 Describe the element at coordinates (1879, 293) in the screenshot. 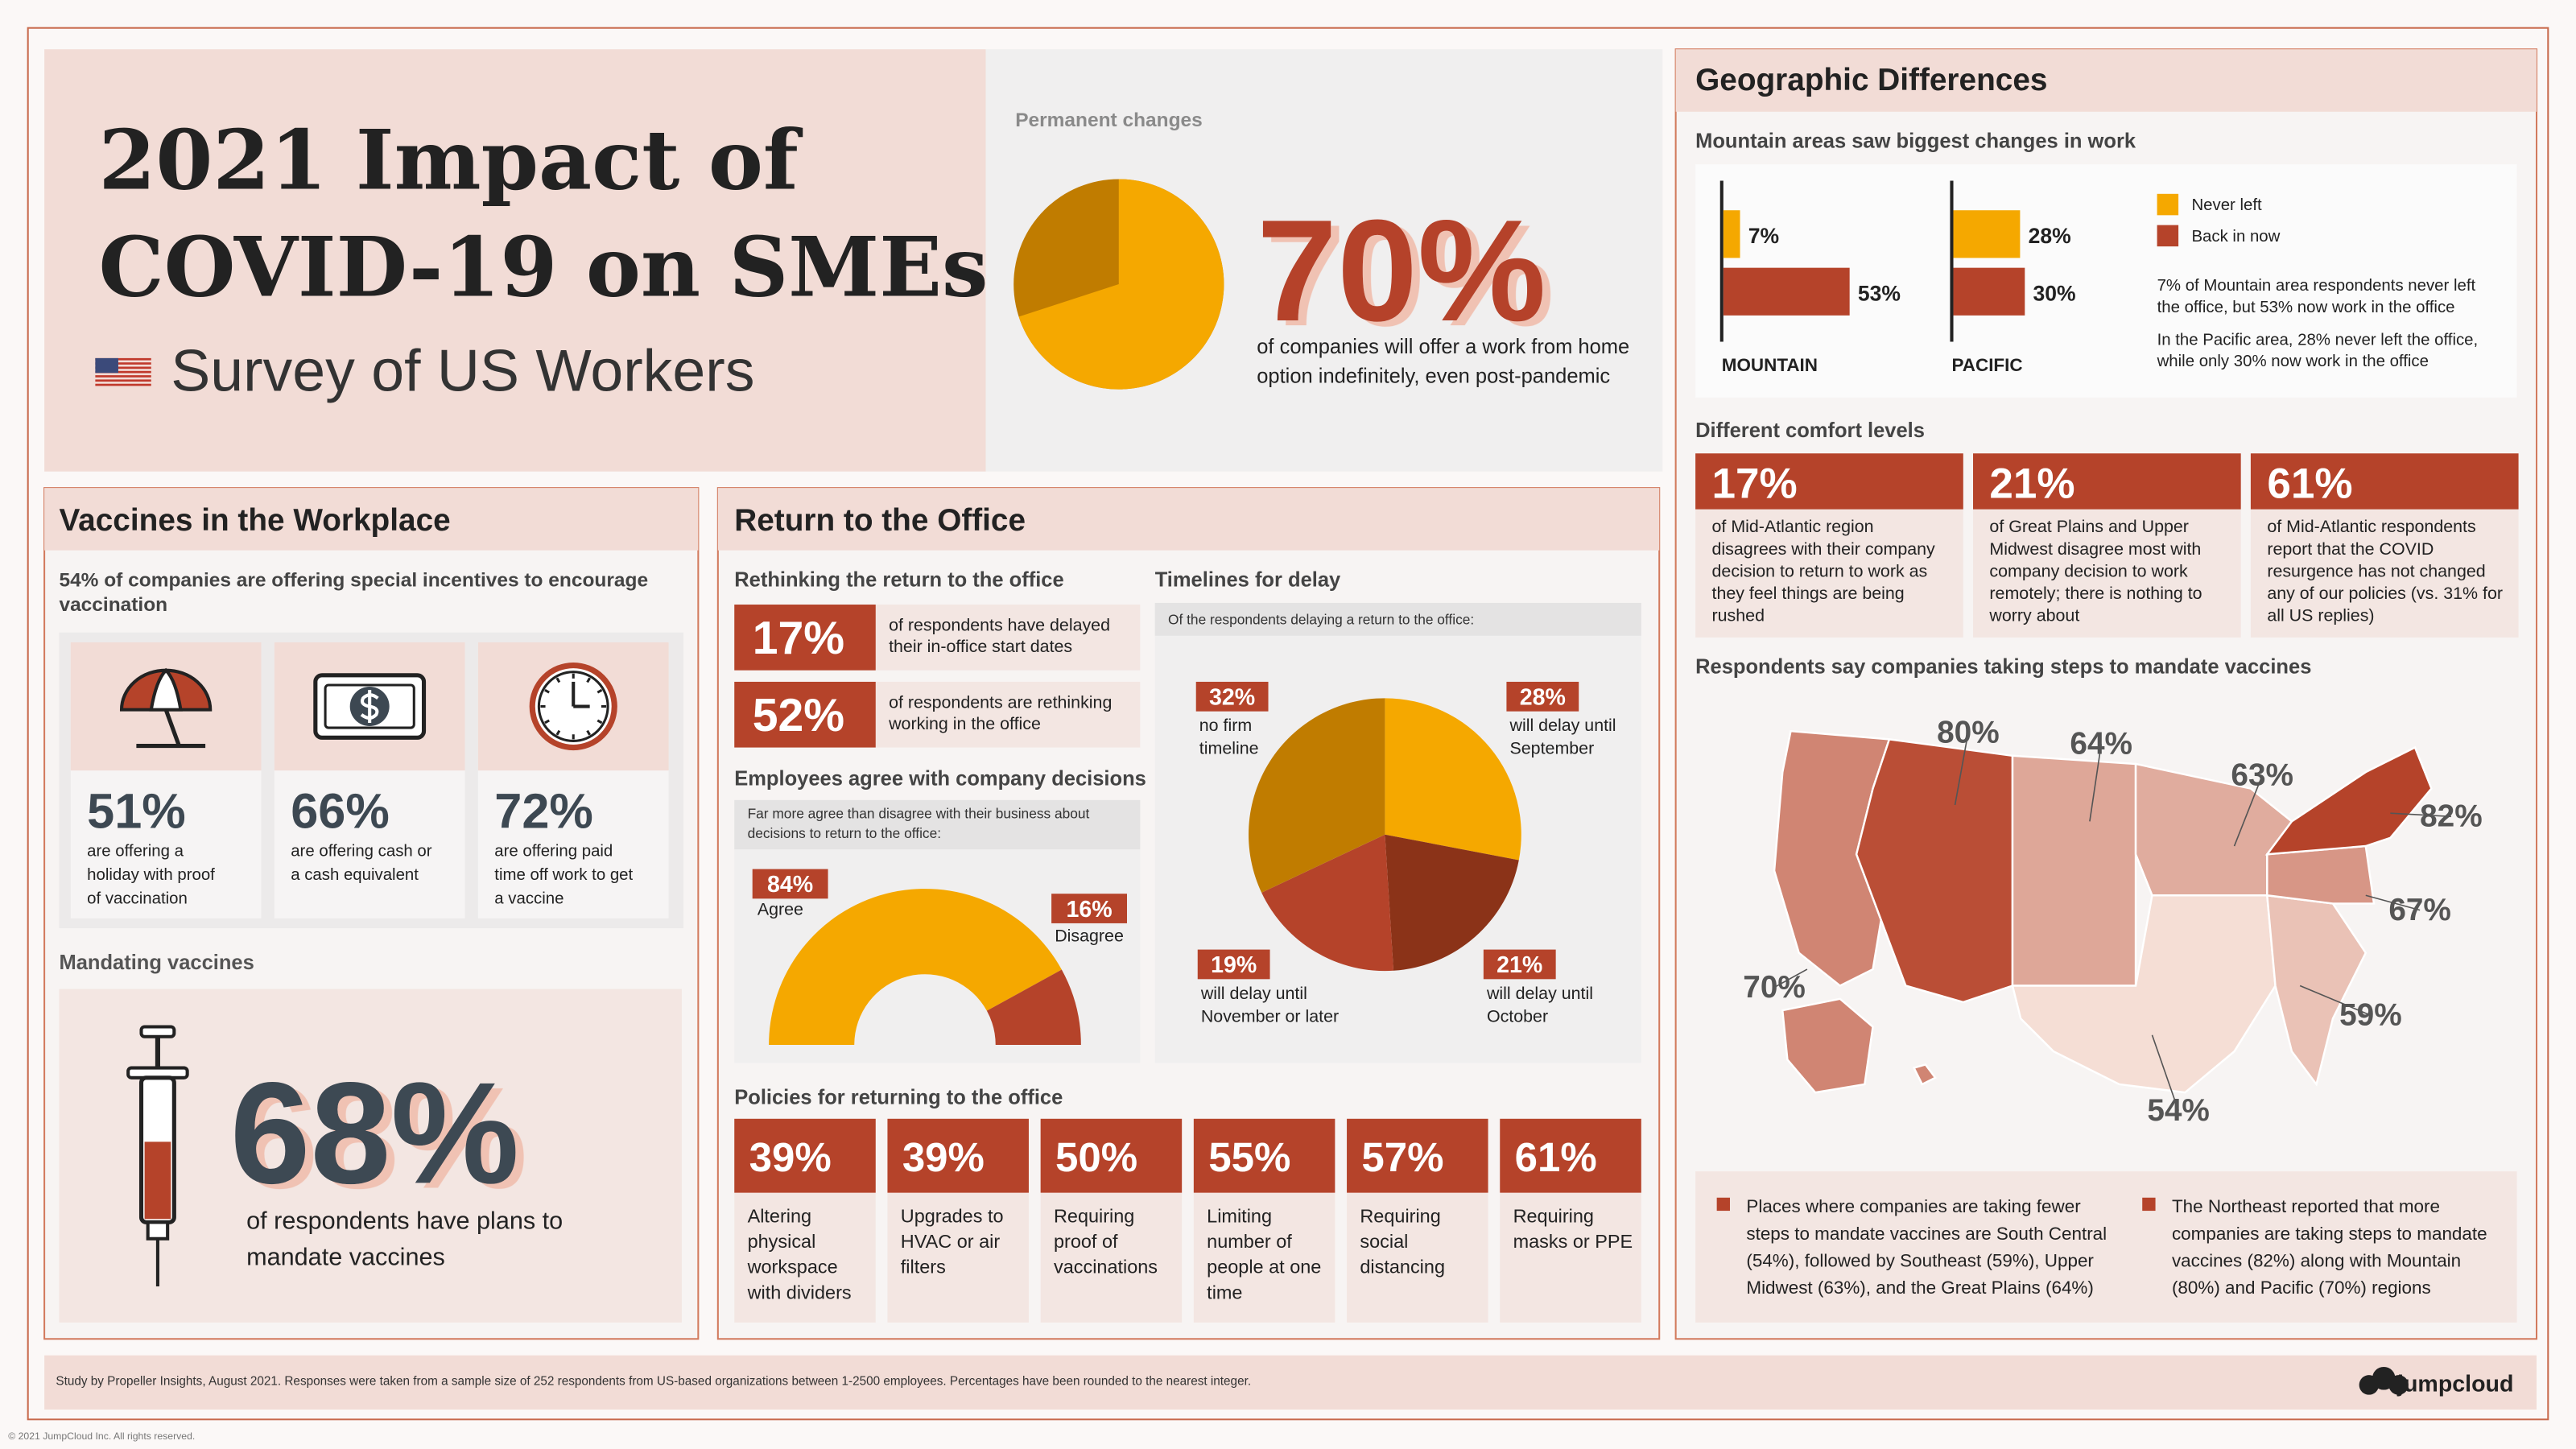

I see `bar-label: 53%` at that location.